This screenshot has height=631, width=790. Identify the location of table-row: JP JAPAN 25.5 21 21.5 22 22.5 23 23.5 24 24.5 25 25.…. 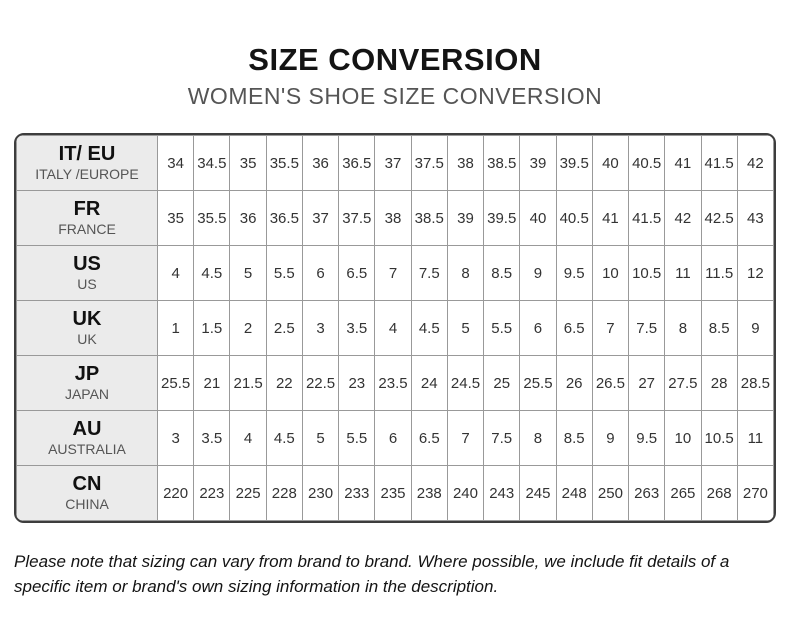
(395, 383).